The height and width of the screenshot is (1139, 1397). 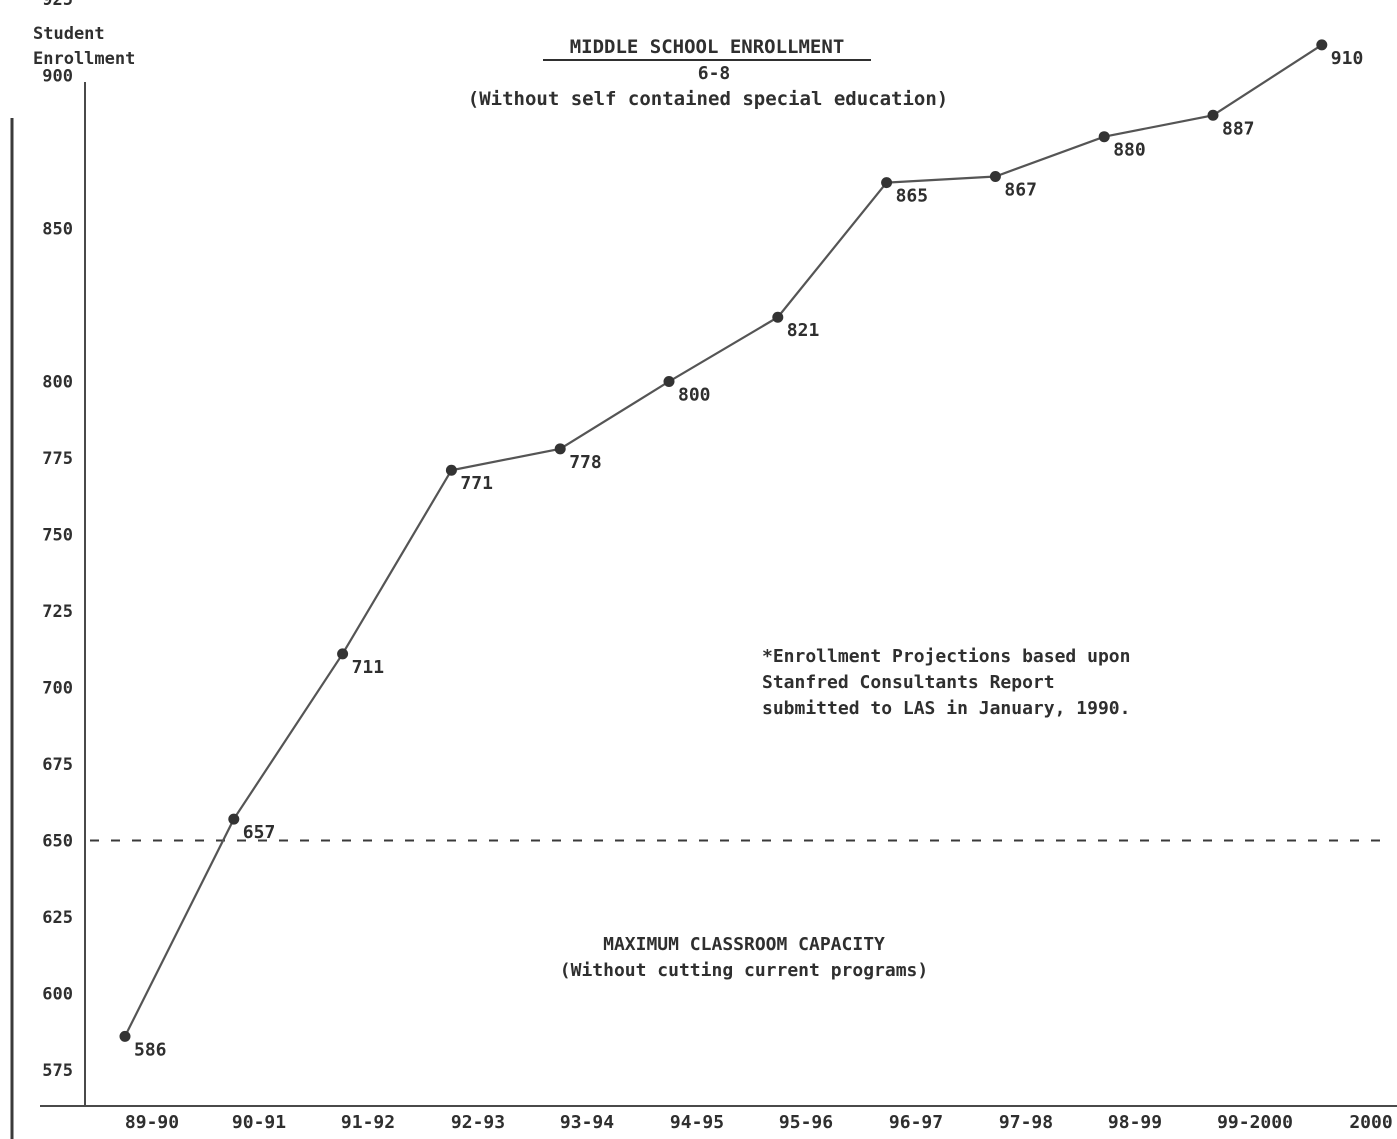 What do you see at coordinates (744, 970) in the screenshot?
I see `capacity-label-line2: (Without cutting current programs)` at bounding box center [744, 970].